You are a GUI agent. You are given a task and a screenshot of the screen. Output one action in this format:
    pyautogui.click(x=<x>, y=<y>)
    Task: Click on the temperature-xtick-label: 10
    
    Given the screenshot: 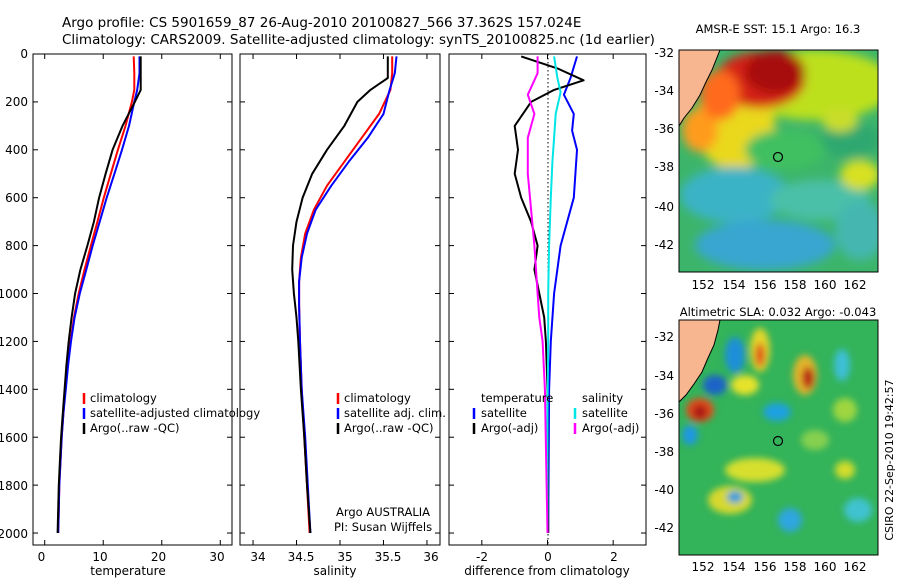 What is the action you would take?
    pyautogui.click(x=99, y=557)
    